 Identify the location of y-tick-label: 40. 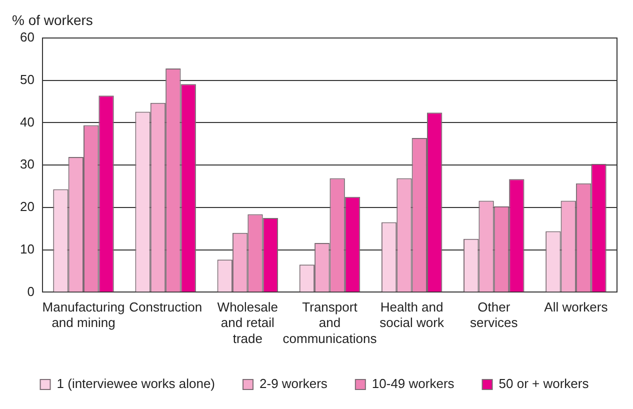
(27, 122).